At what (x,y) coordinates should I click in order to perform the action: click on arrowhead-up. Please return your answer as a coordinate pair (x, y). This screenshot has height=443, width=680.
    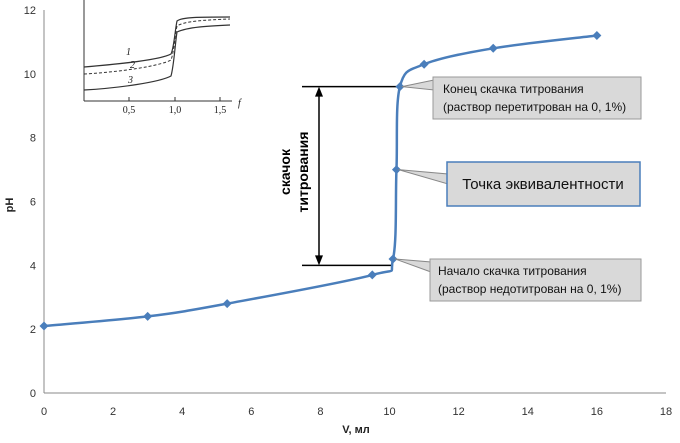
    Looking at the image, I should click on (319, 91).